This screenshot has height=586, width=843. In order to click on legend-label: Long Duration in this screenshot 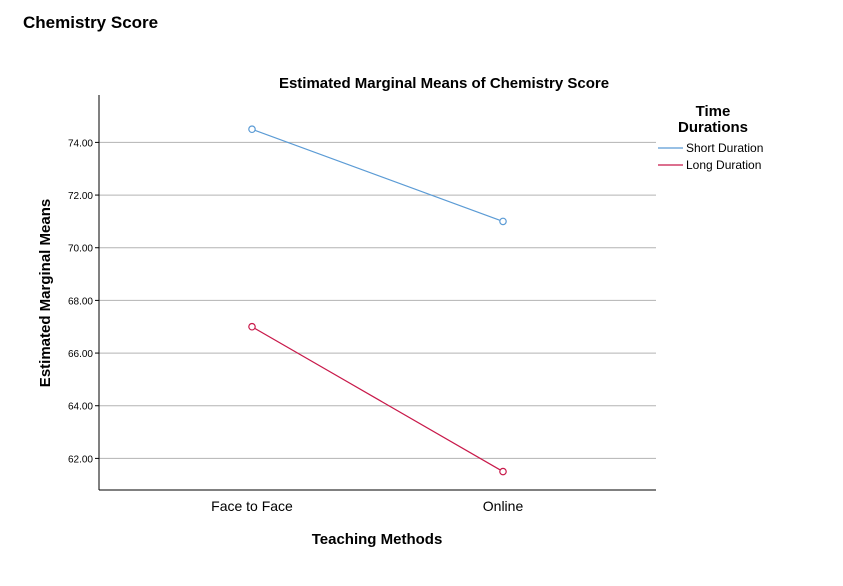, I will do `click(723, 165)`.